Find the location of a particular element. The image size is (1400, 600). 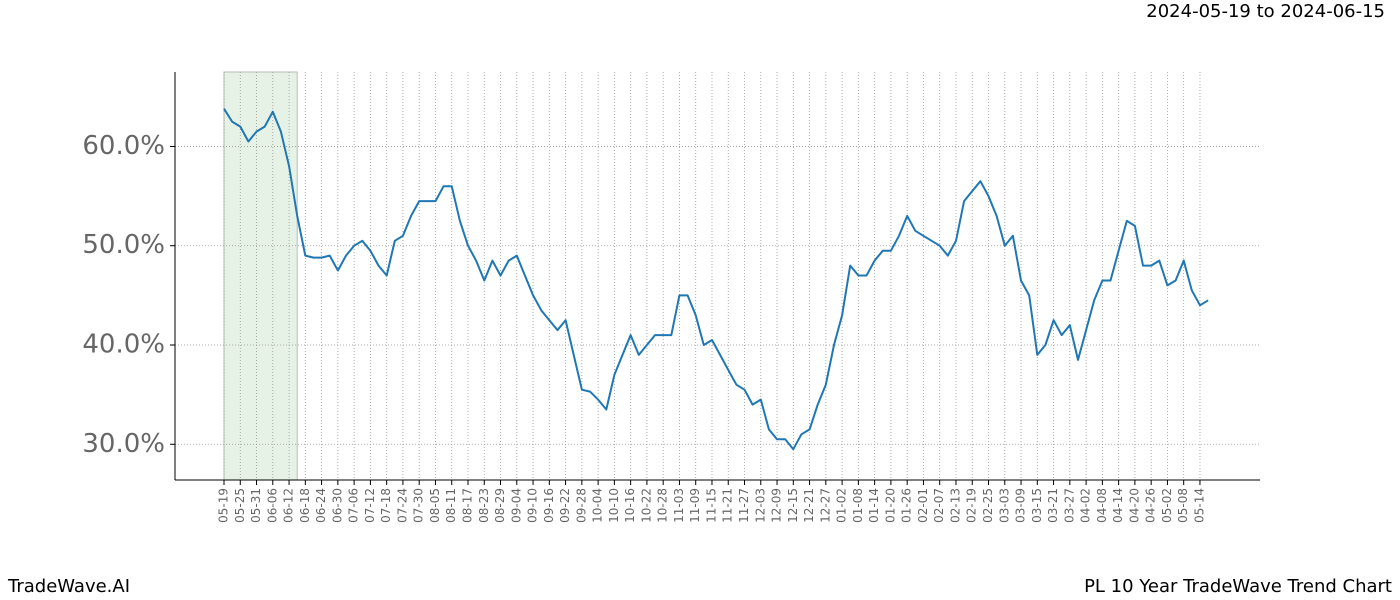

x-tick-label: 03-03 is located at coordinates (1004, 505).